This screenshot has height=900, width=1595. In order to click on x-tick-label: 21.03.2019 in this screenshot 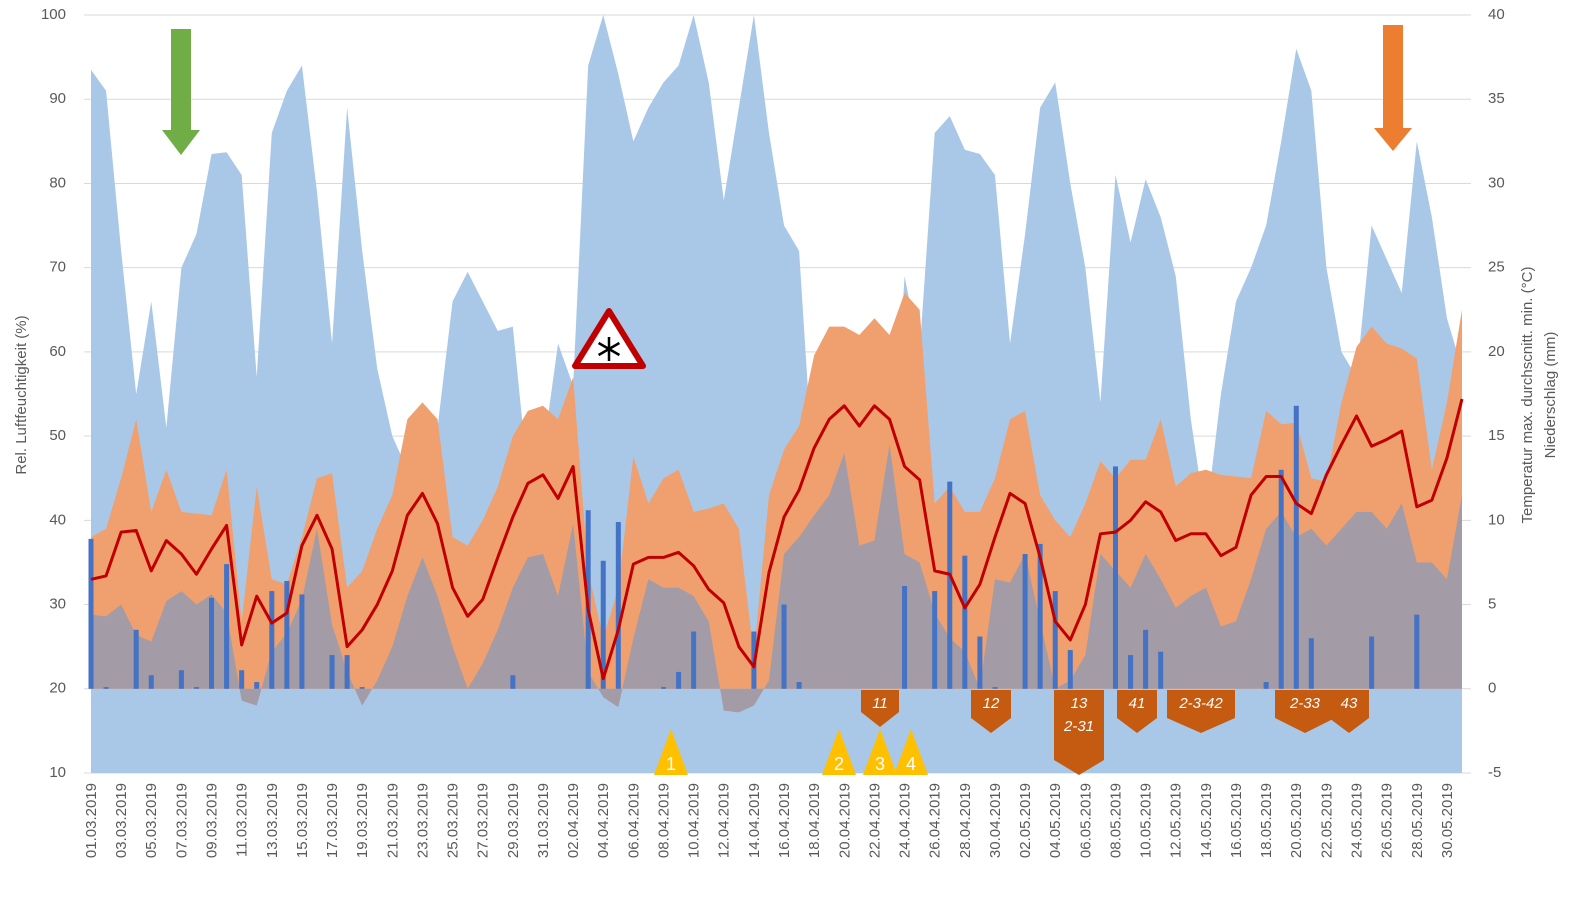, I will do `click(392, 820)`.